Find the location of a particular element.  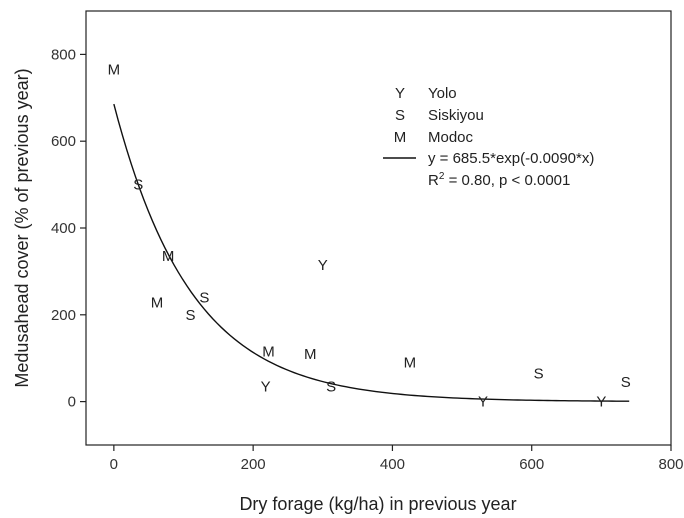

x-tick-label: 200 is located at coordinates (253, 464).